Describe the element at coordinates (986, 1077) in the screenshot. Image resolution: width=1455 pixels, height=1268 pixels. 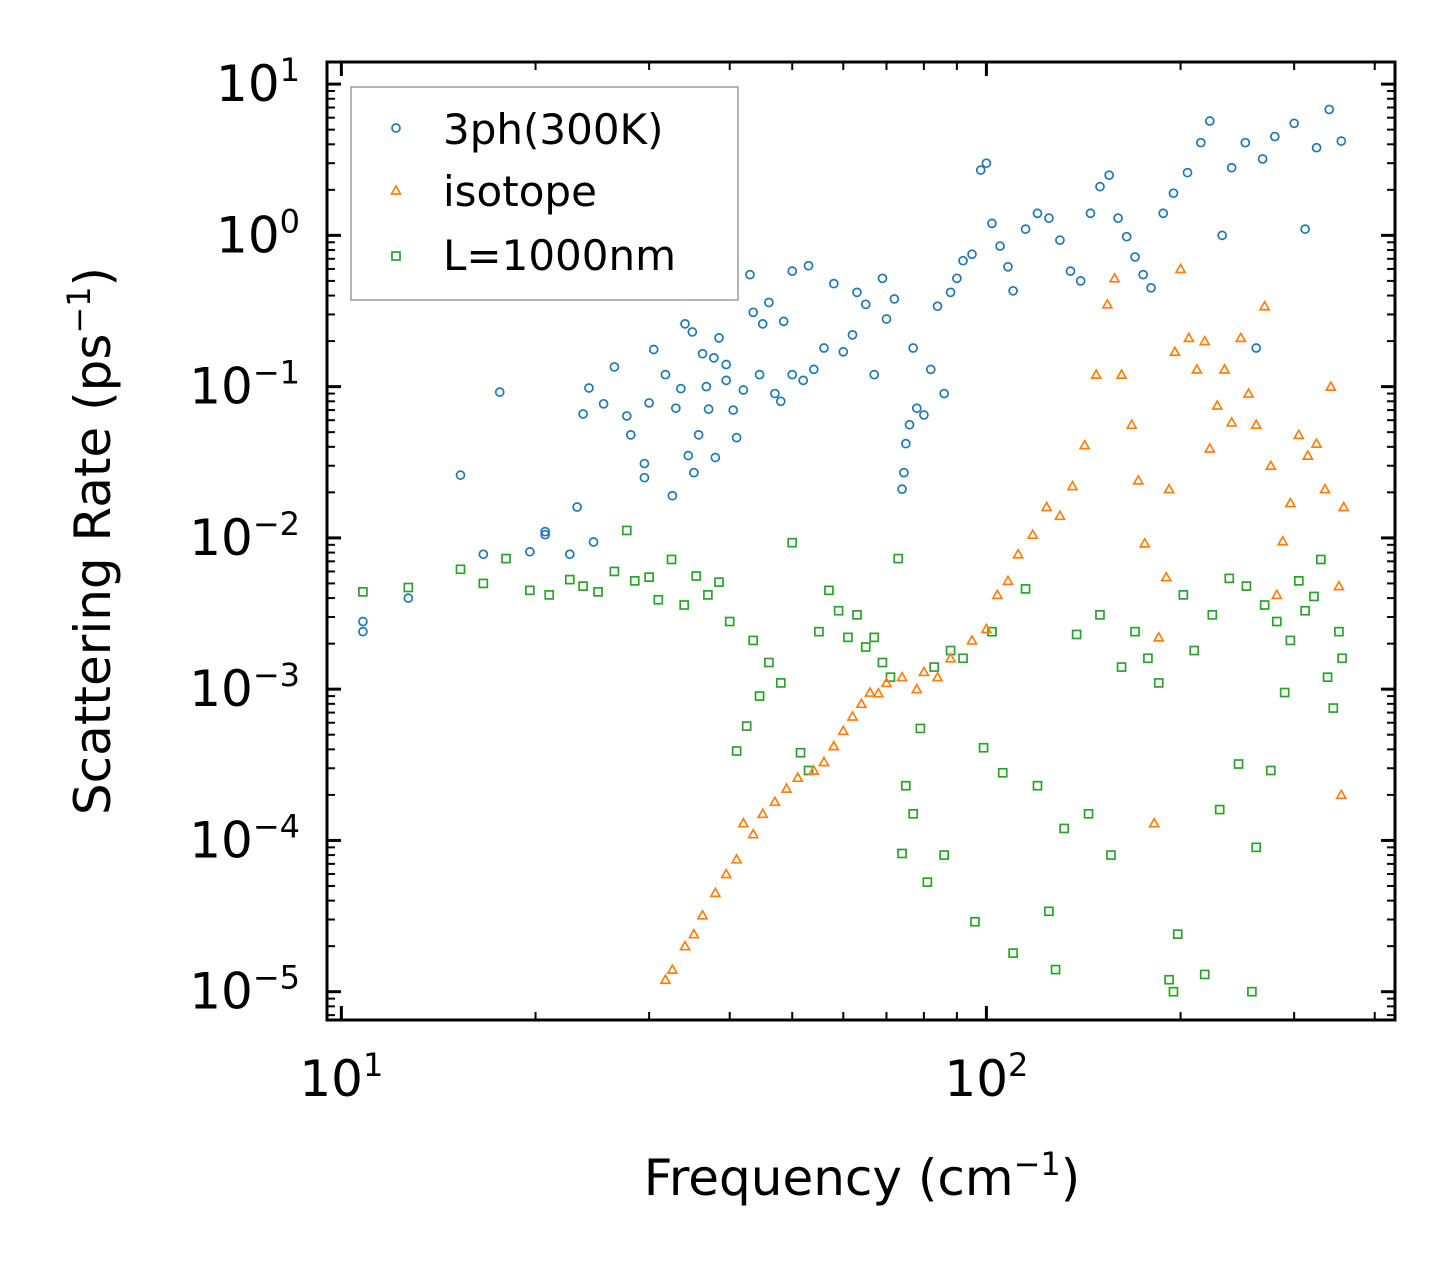
I see `x-tick-label: 102` at that location.